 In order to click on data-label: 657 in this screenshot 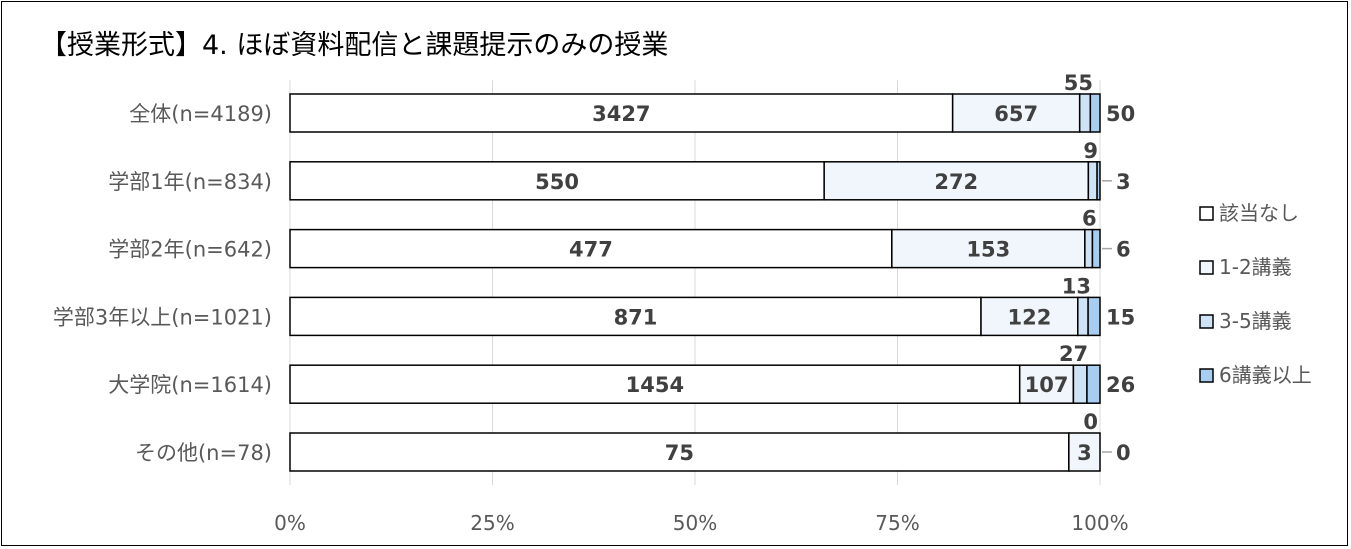, I will do `click(1016, 114)`.